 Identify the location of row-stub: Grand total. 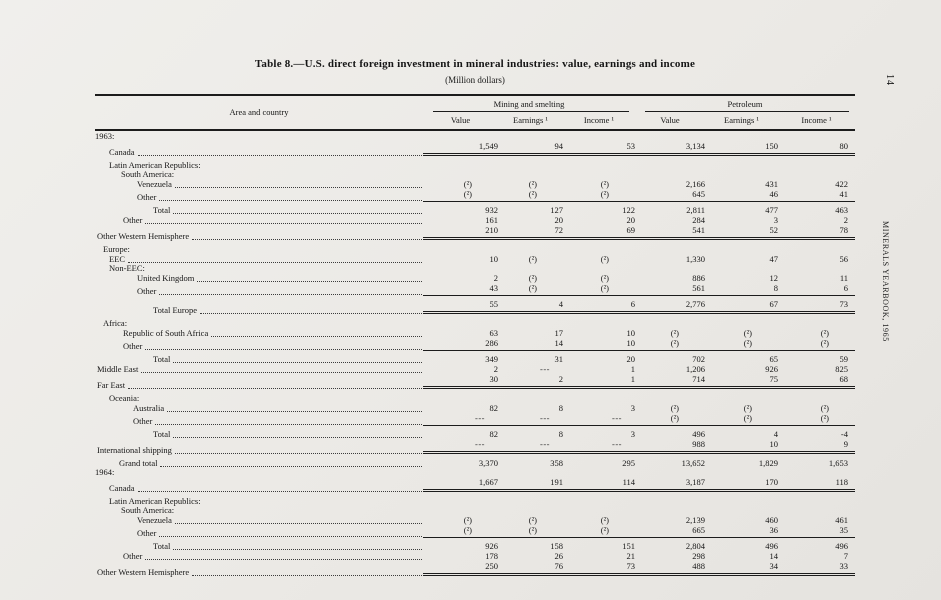
(259, 463).